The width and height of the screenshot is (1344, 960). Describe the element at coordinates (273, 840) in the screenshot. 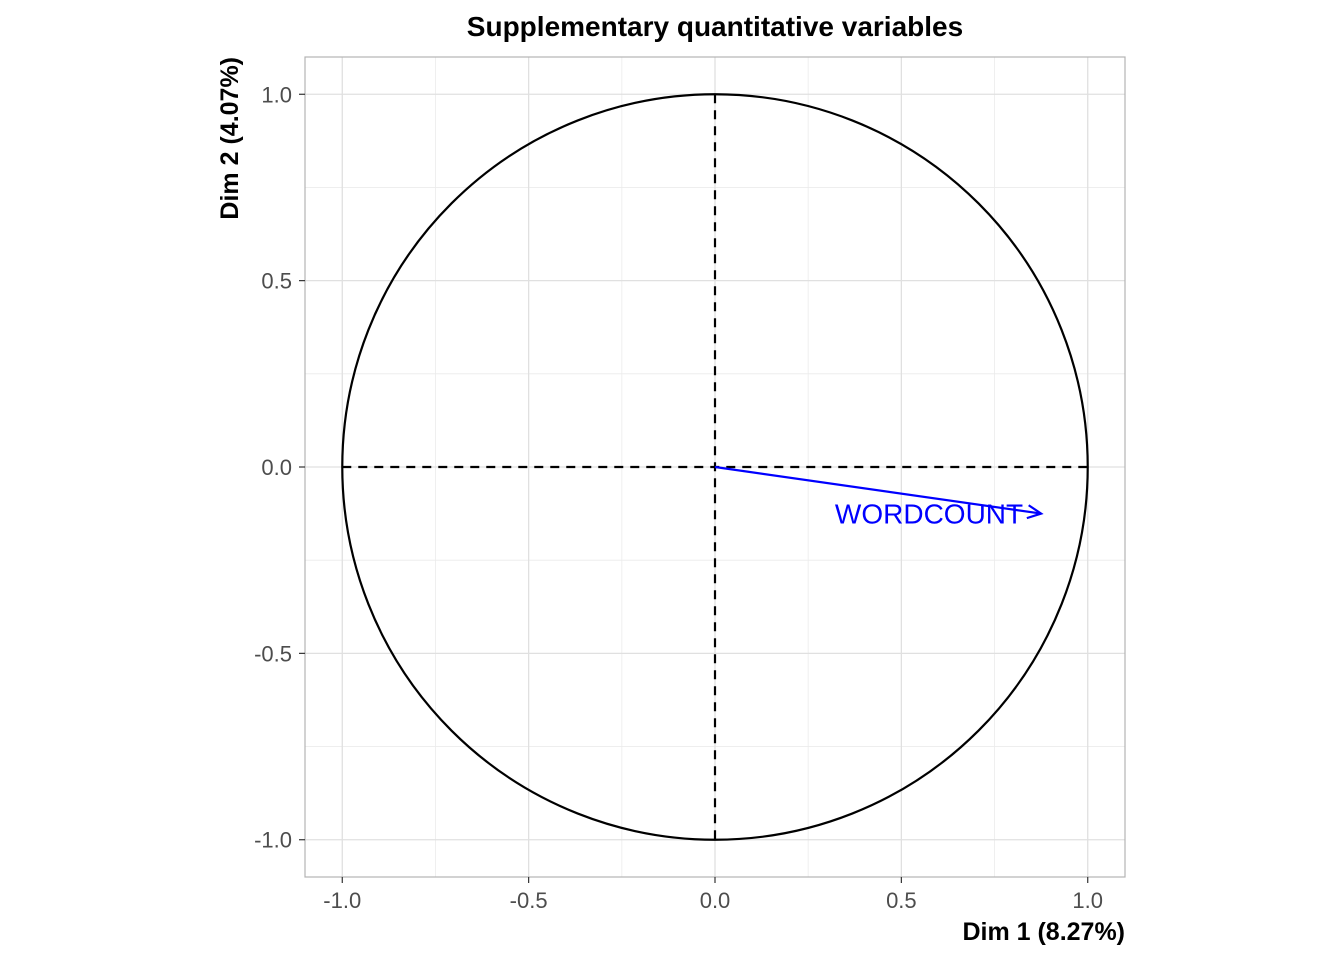

I see `y-tick-label: -1.0` at that location.